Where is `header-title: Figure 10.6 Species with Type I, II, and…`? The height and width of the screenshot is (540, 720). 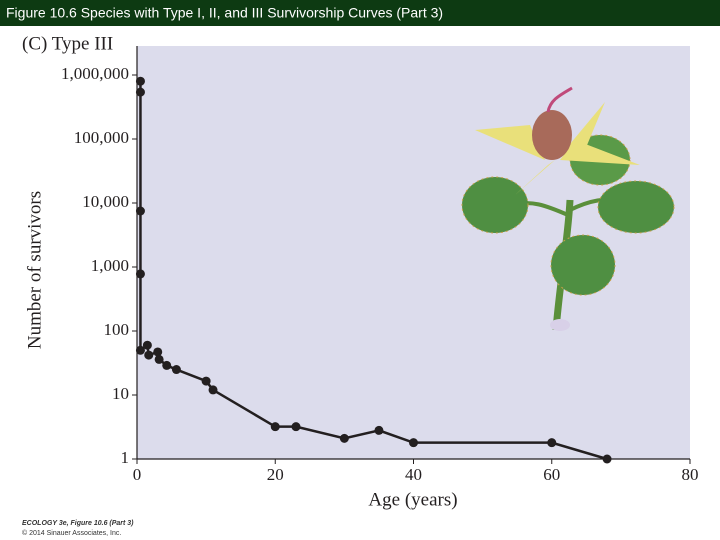
header-title: Figure 10.6 Species with Type I, II, and… is located at coordinates (224, 13).